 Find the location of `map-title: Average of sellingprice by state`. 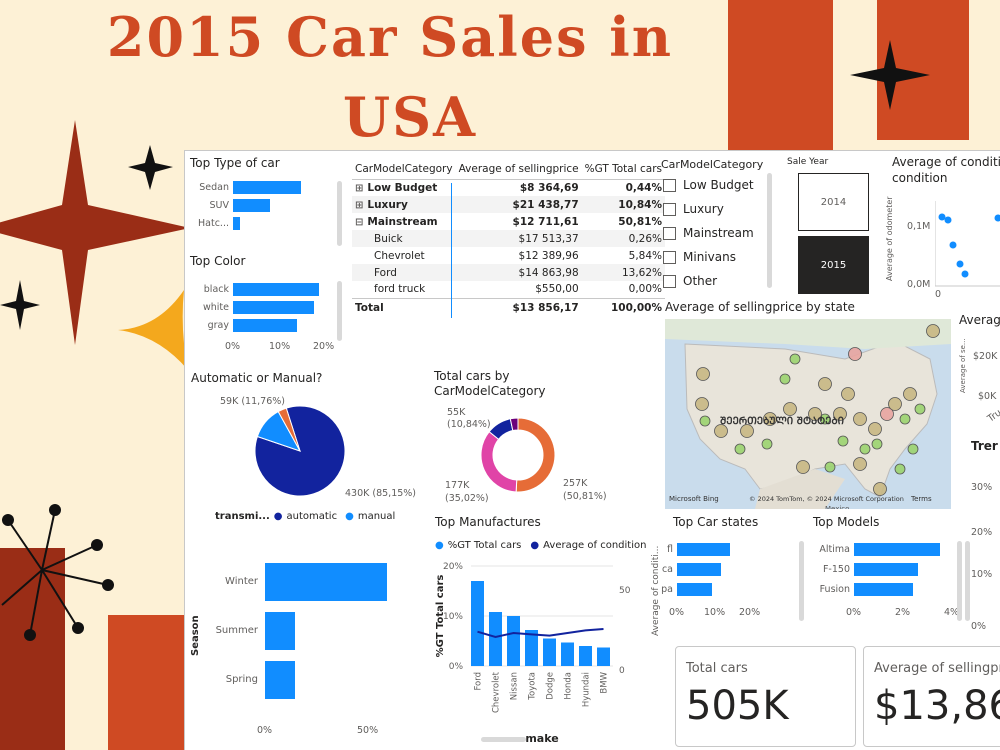

map-title: Average of sellingprice by state is located at coordinates (760, 307).